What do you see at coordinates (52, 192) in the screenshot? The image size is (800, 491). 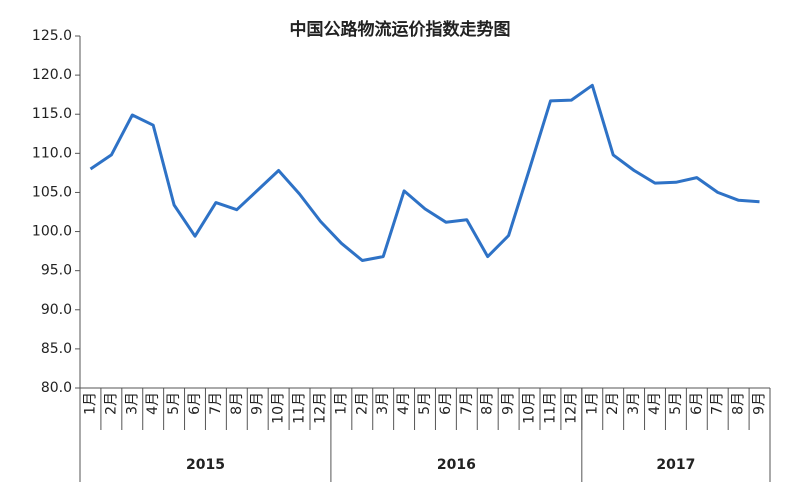 I see `y-tick-label: 105.0` at bounding box center [52, 192].